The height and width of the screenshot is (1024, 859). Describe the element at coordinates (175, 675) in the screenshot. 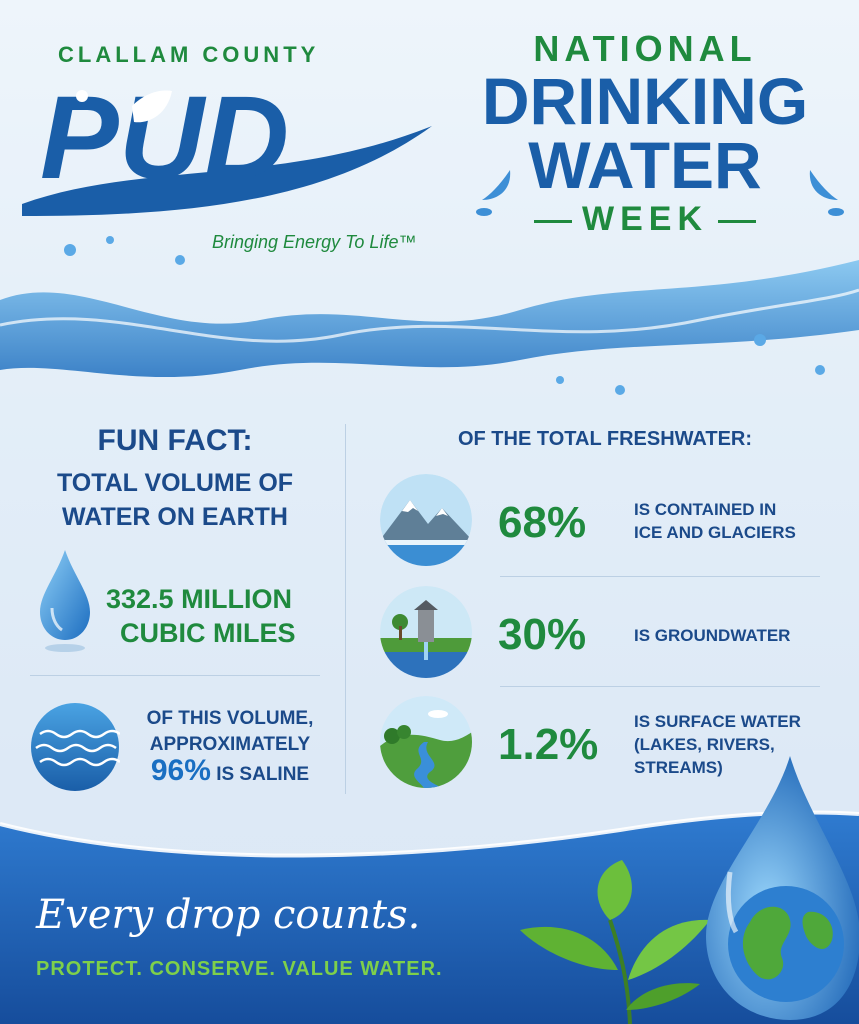

I see `left-divider` at that location.